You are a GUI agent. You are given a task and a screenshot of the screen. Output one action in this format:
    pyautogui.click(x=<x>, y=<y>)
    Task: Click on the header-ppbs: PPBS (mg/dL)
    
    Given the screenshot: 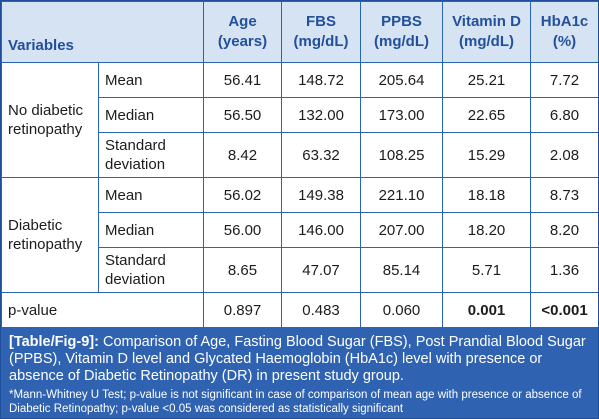 What is the action you would take?
    pyautogui.click(x=402, y=32)
    